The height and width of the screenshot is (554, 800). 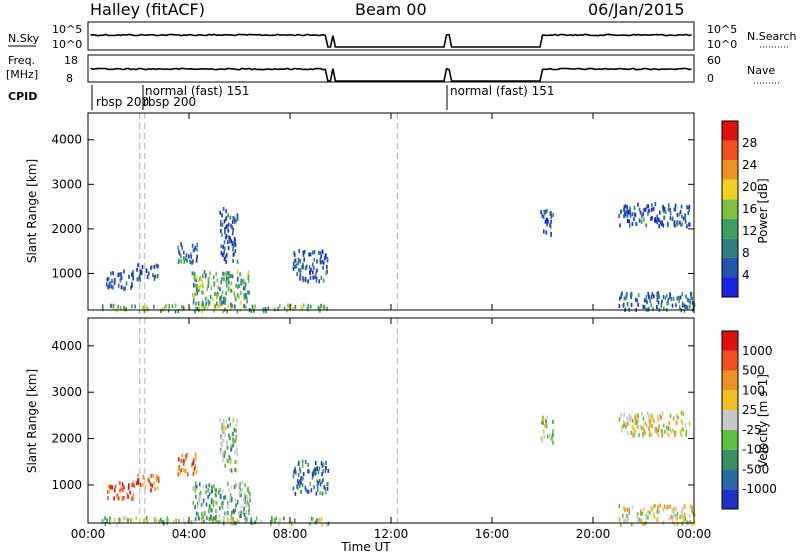 I want to click on cpid-segment-0: rbsp 200, so click(x=122, y=102).